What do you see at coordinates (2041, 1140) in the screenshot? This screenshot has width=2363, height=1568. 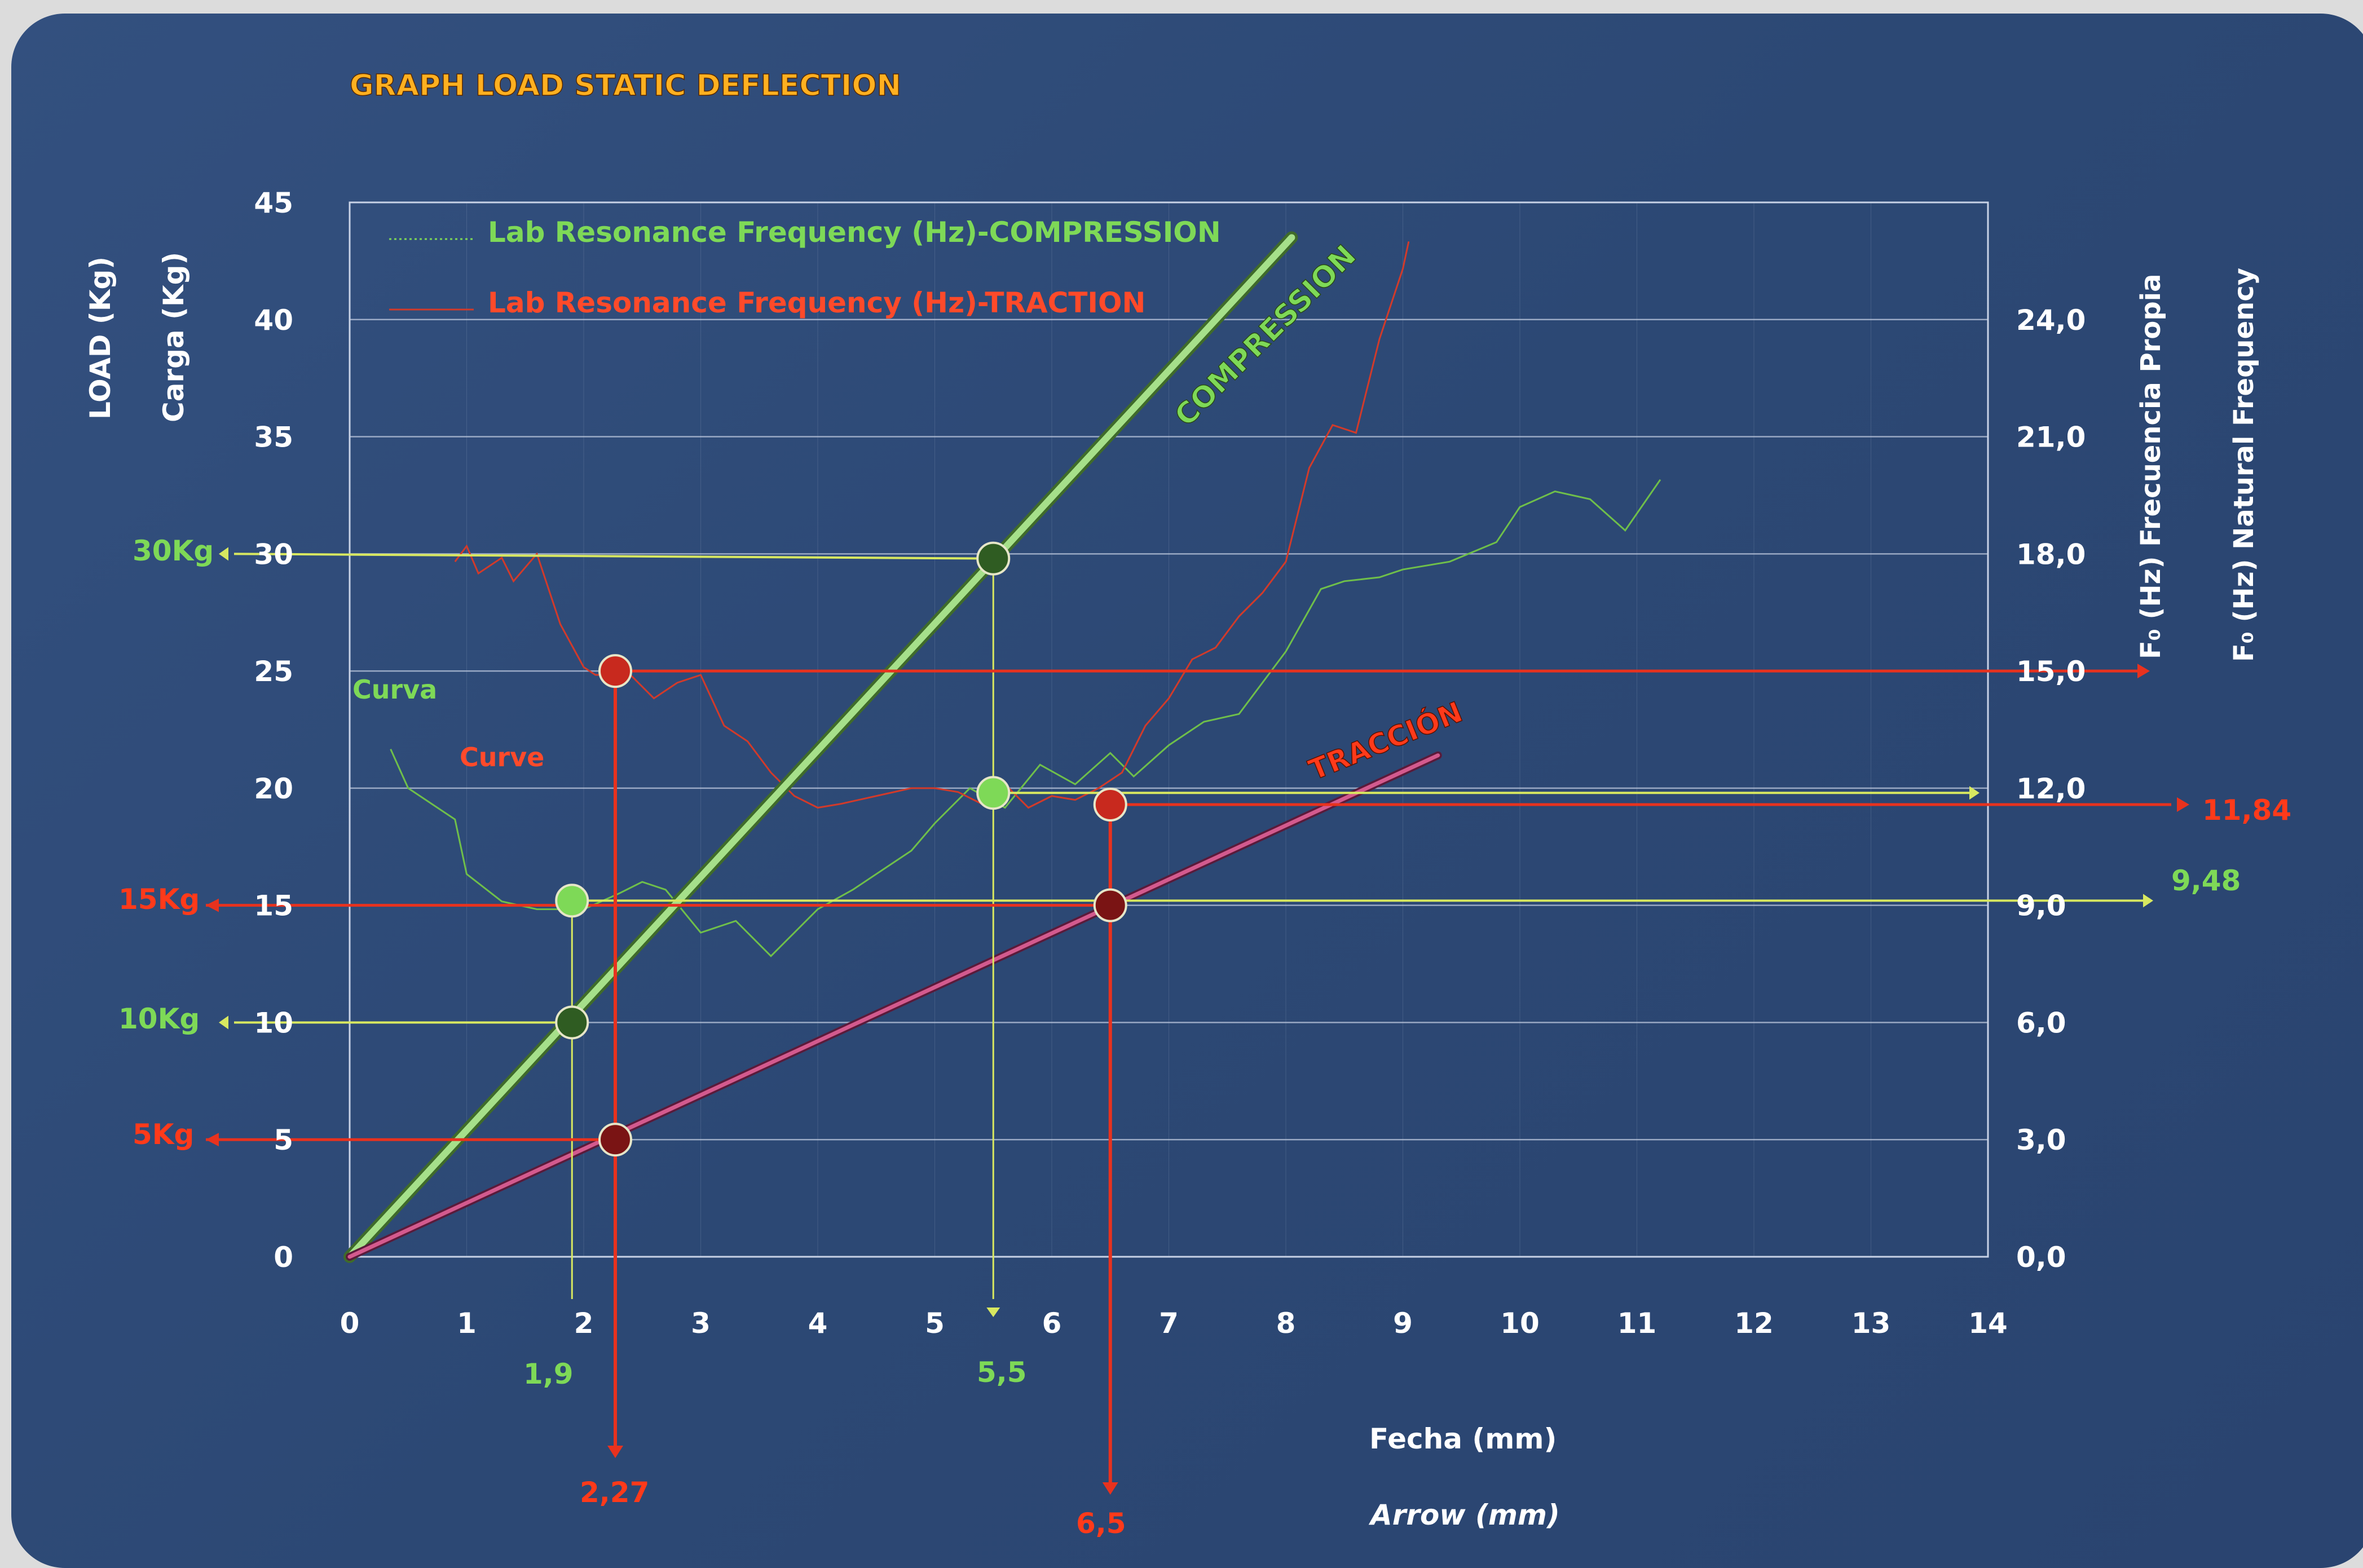 I see `y2-tick-label: 3,0` at bounding box center [2041, 1140].